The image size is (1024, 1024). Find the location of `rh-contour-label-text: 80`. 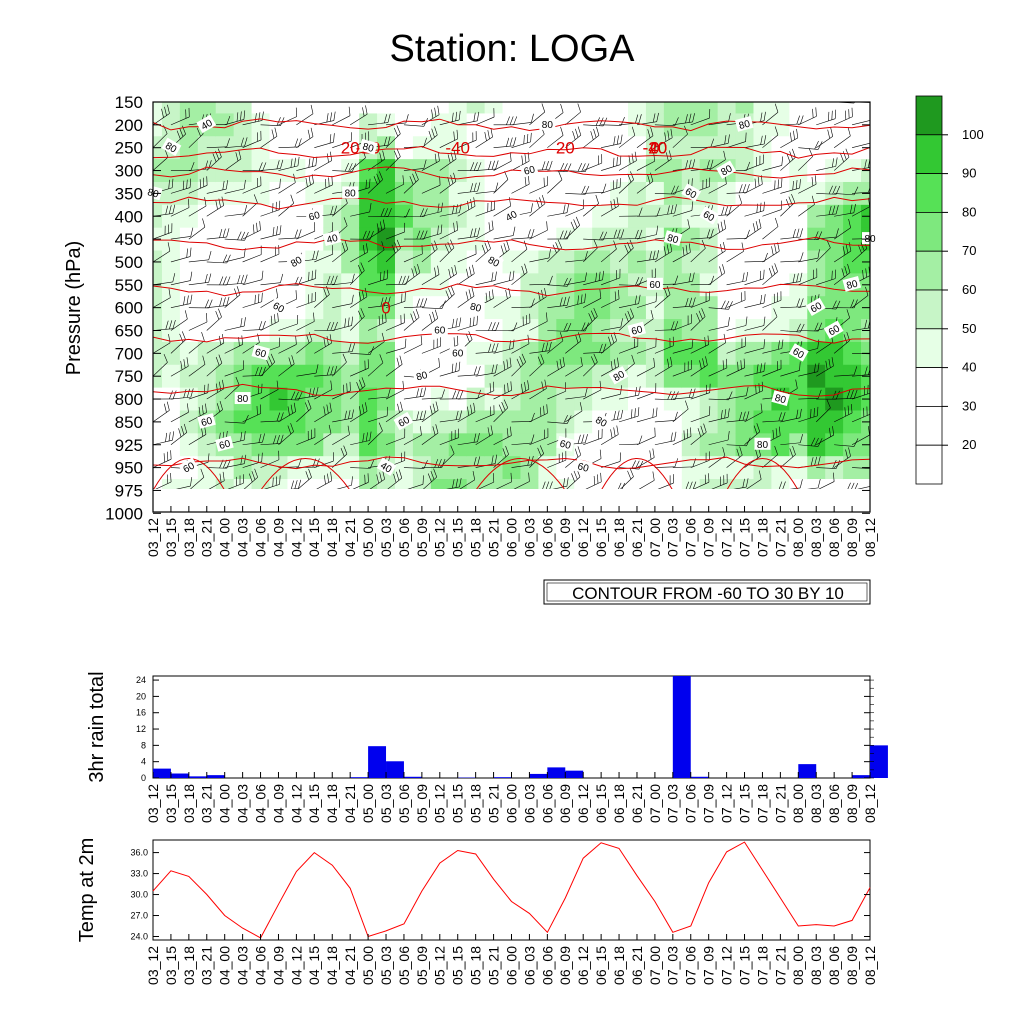

rh-contour-label-text: 80 is located at coordinates (727, 170).